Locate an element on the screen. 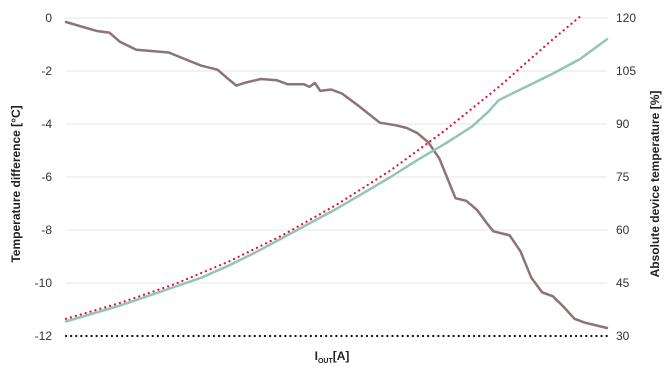 The height and width of the screenshot is (368, 667). left-tick-label: 0 is located at coordinates (48, 18).